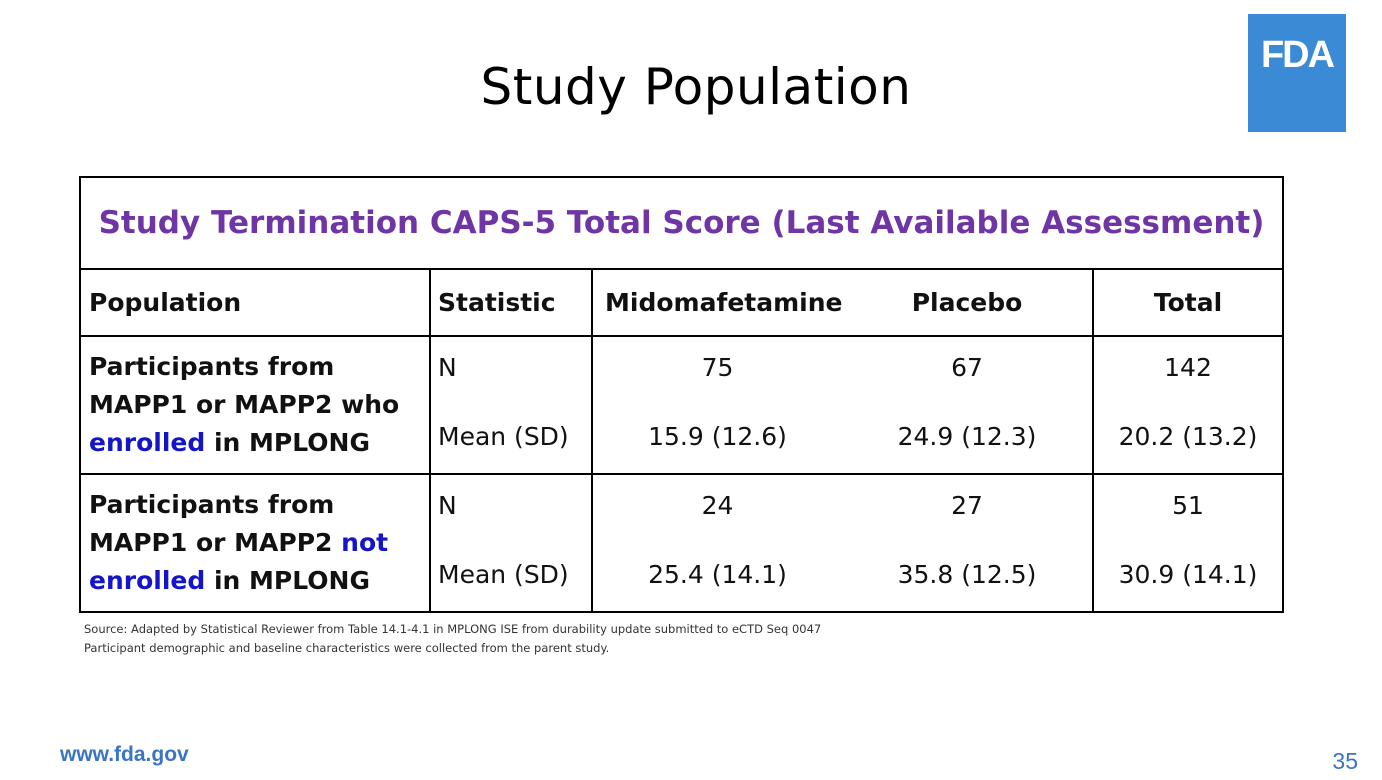 Image resolution: width=1382 pixels, height=780 pixels. I want to click on placebo-mean: 35.8 (12.5), so click(967, 574).